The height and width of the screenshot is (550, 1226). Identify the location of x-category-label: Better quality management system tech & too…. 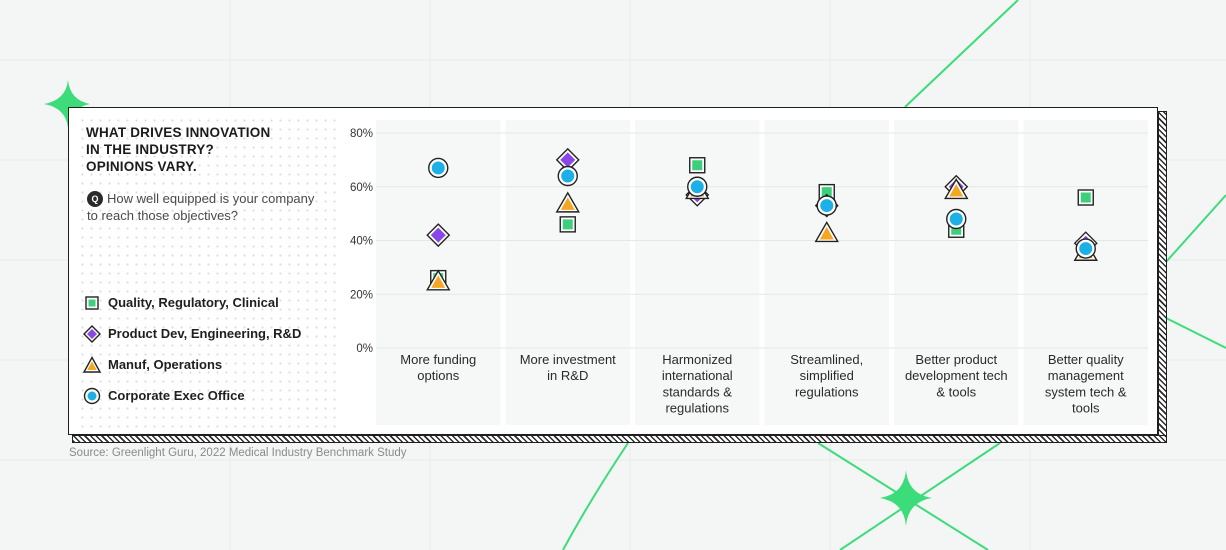
(1086, 384).